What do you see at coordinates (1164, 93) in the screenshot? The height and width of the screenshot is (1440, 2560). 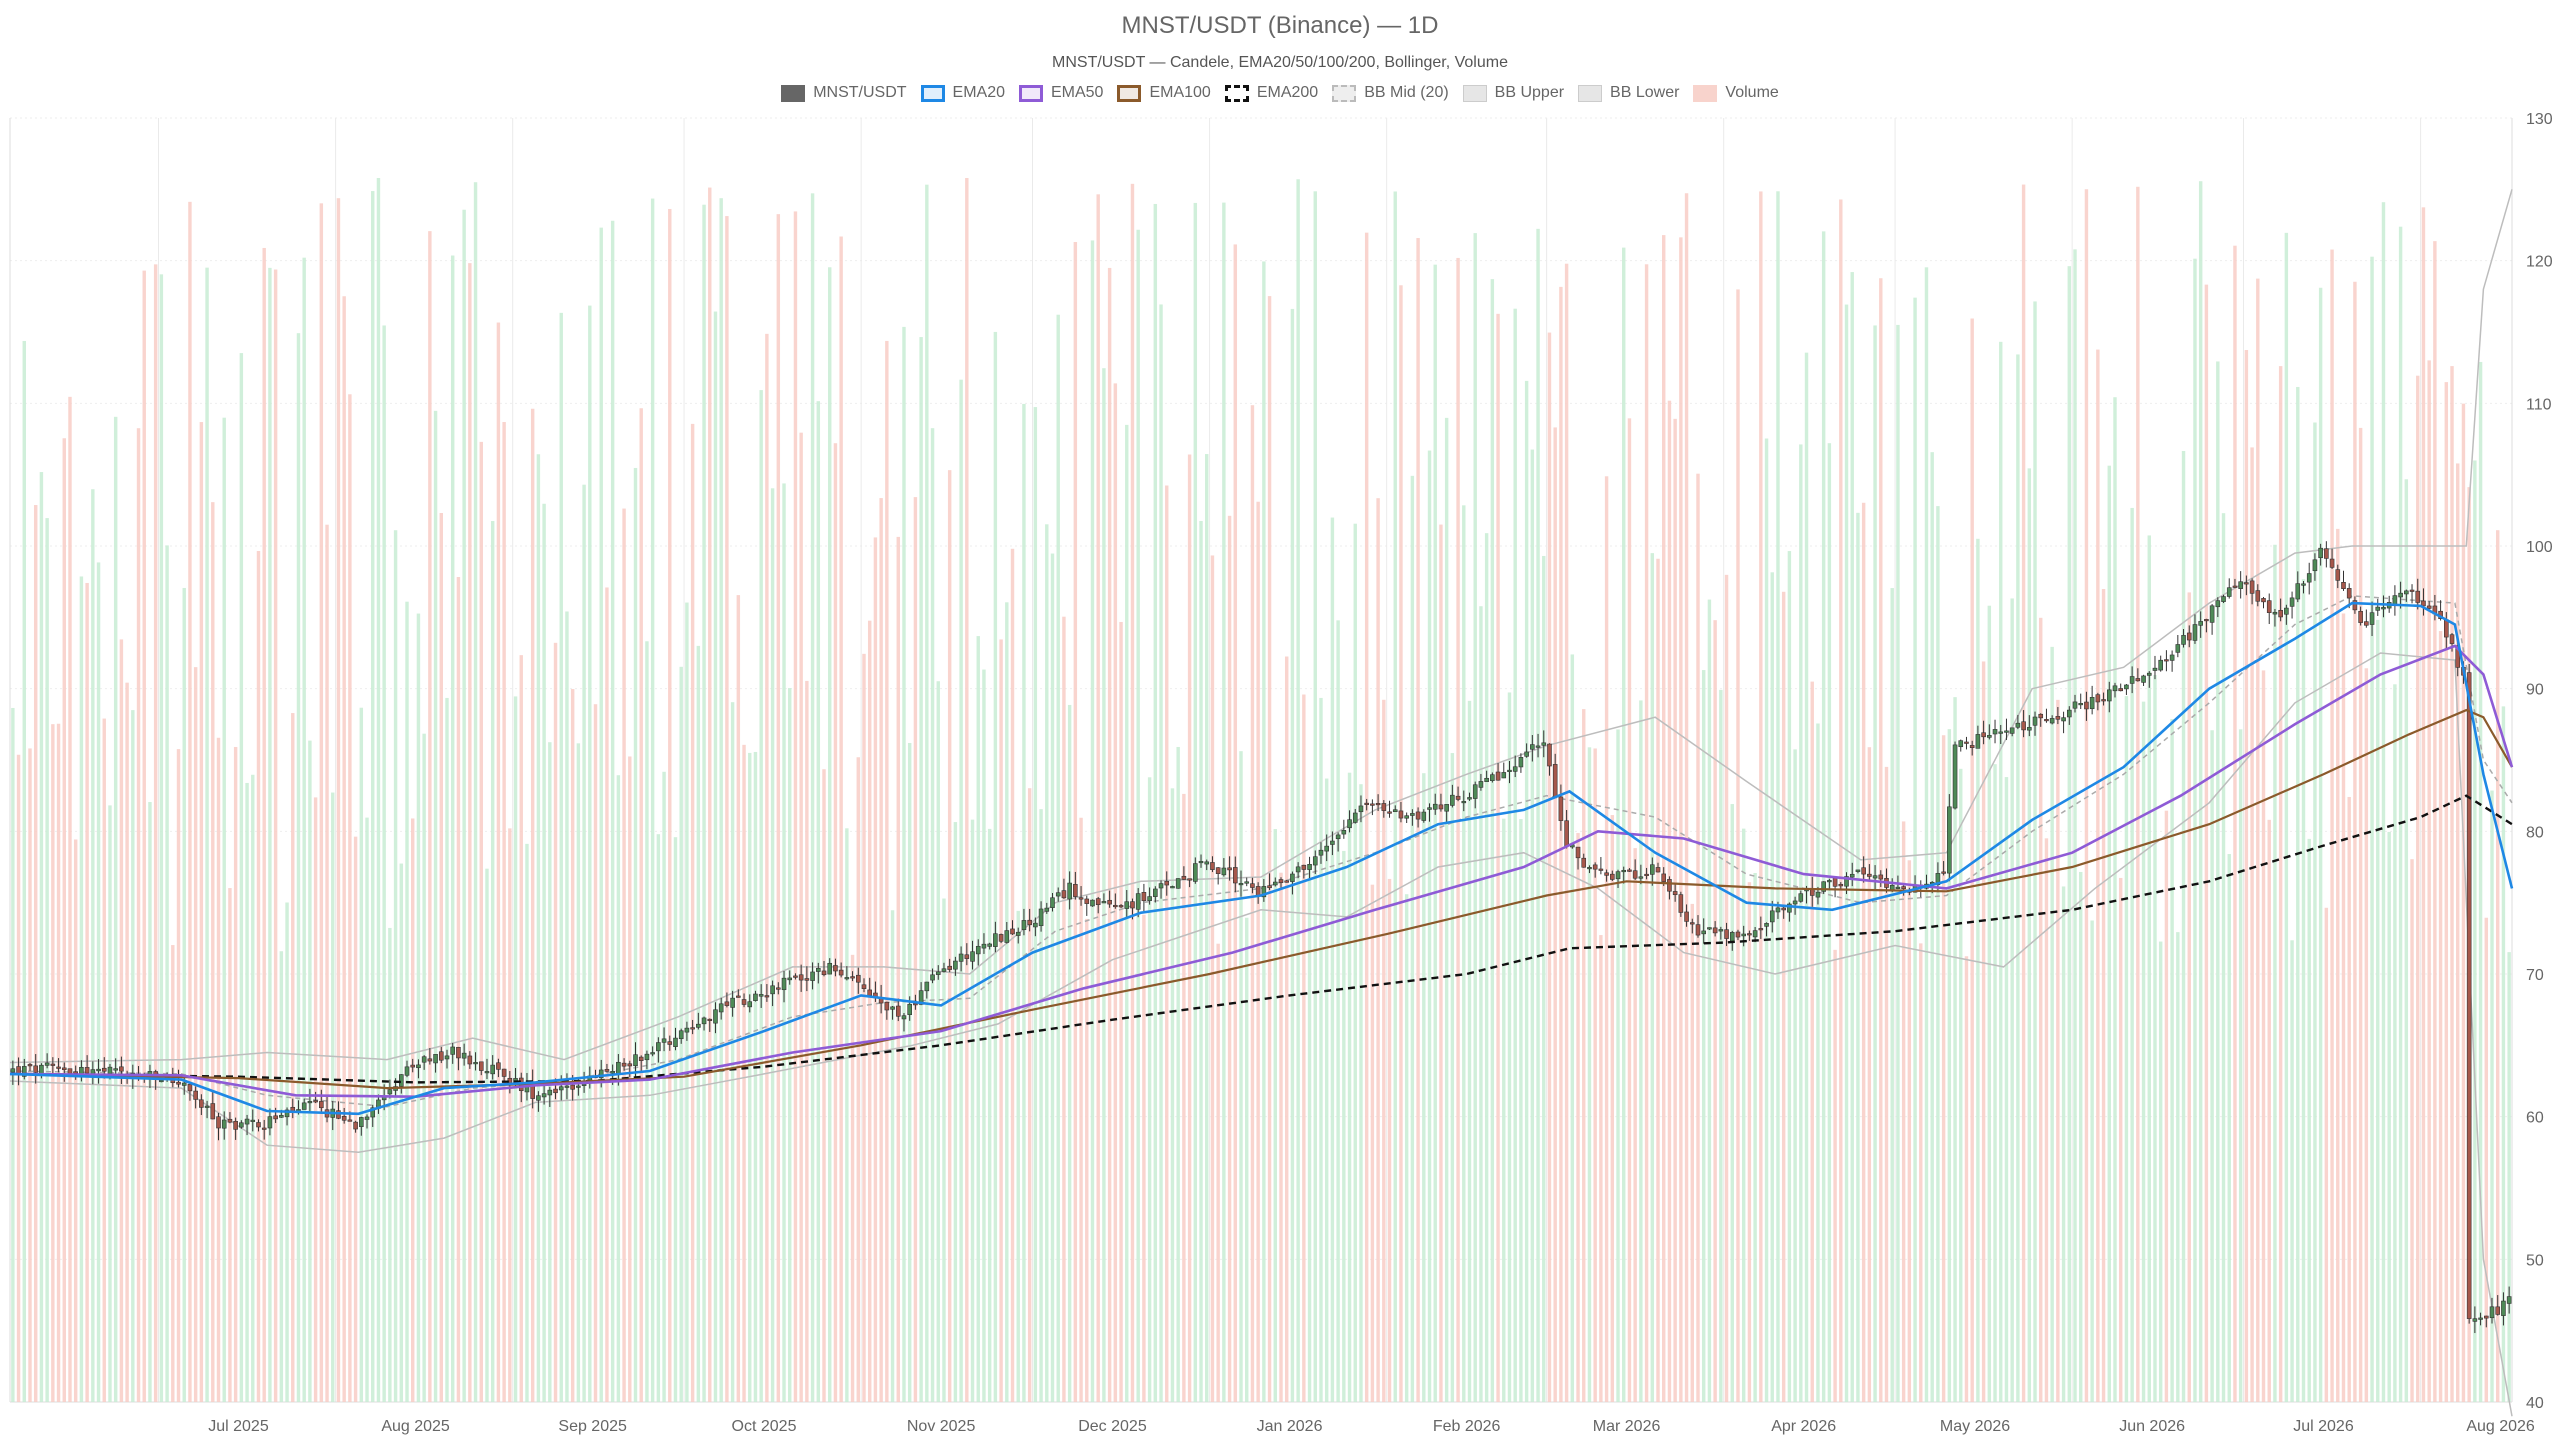 I see `legend-item: EMA100` at bounding box center [1164, 93].